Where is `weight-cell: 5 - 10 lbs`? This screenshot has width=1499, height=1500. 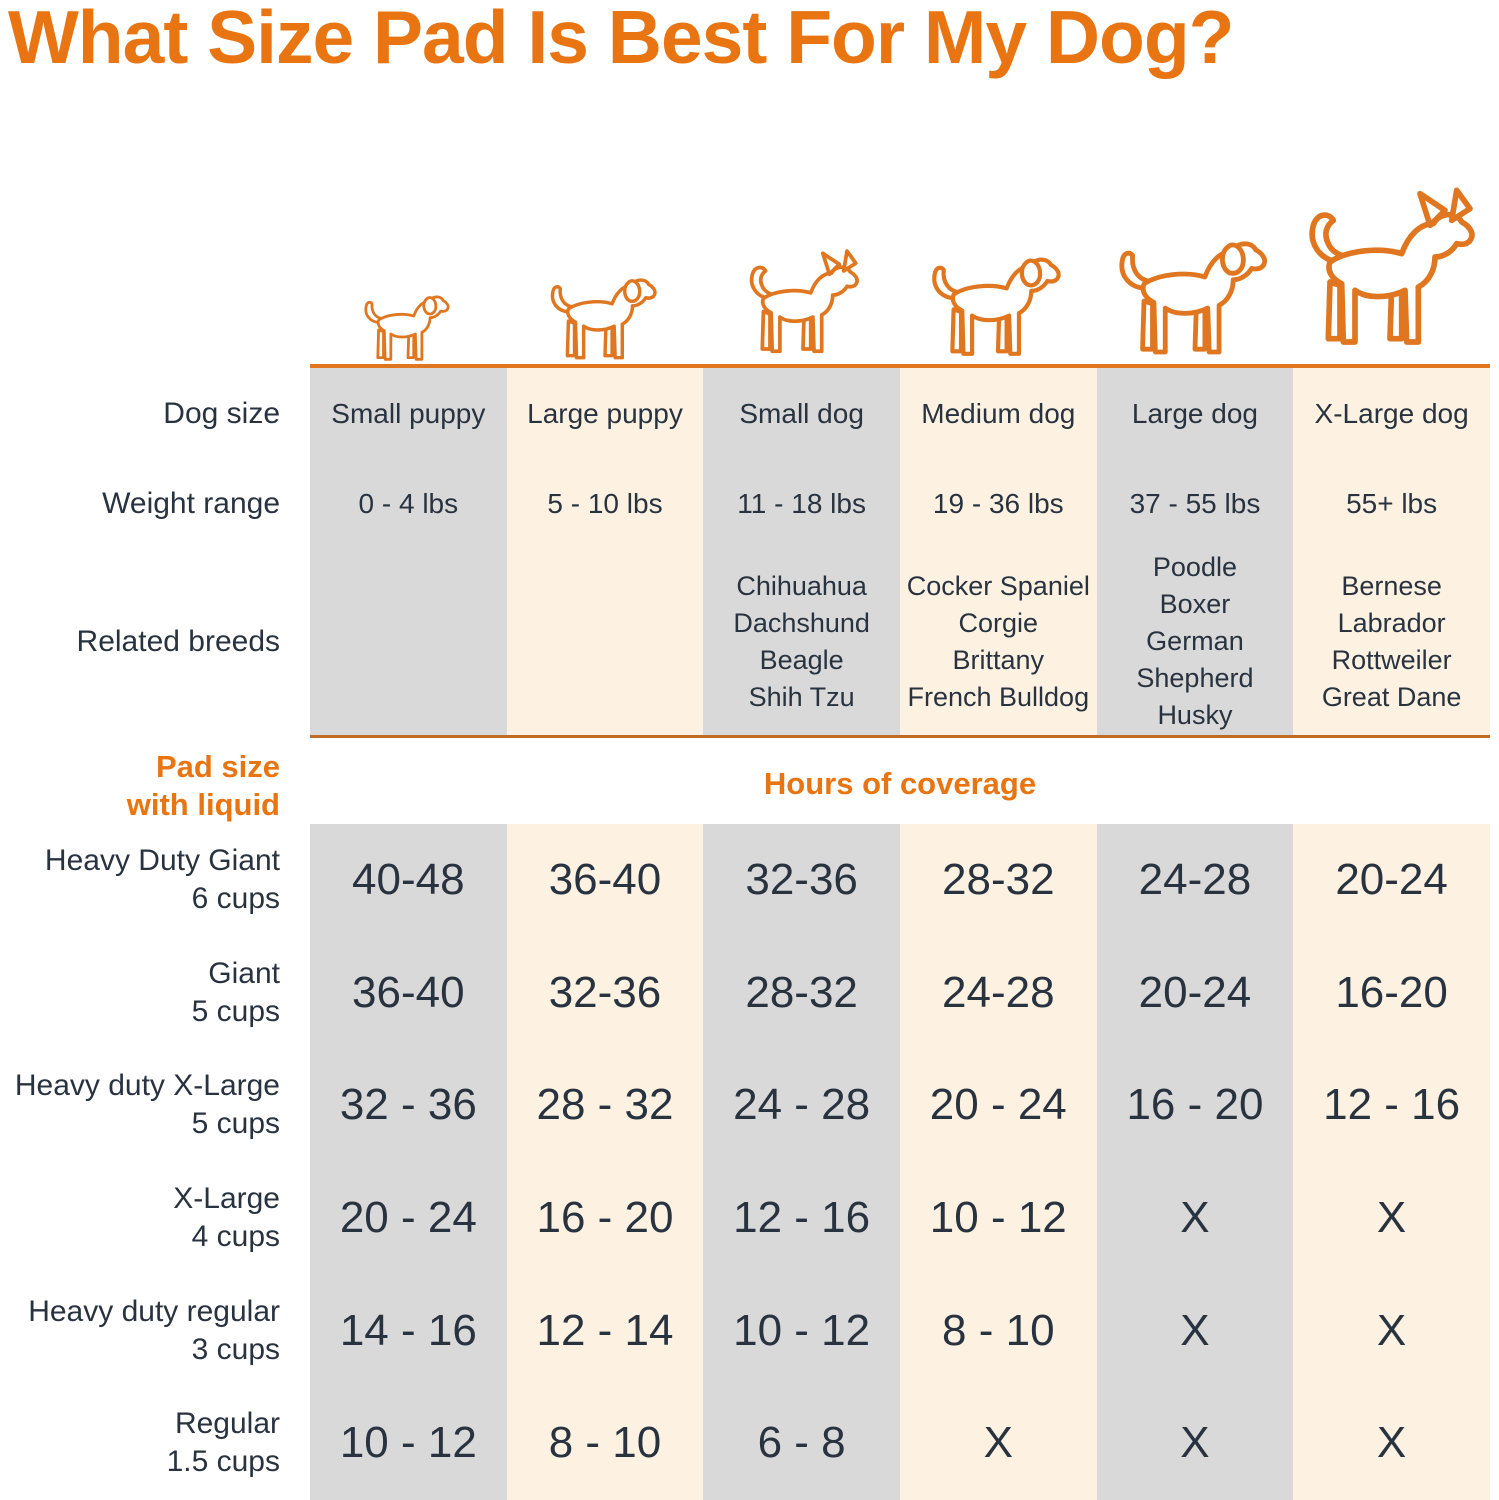
weight-cell: 5 - 10 lbs is located at coordinates (605, 504).